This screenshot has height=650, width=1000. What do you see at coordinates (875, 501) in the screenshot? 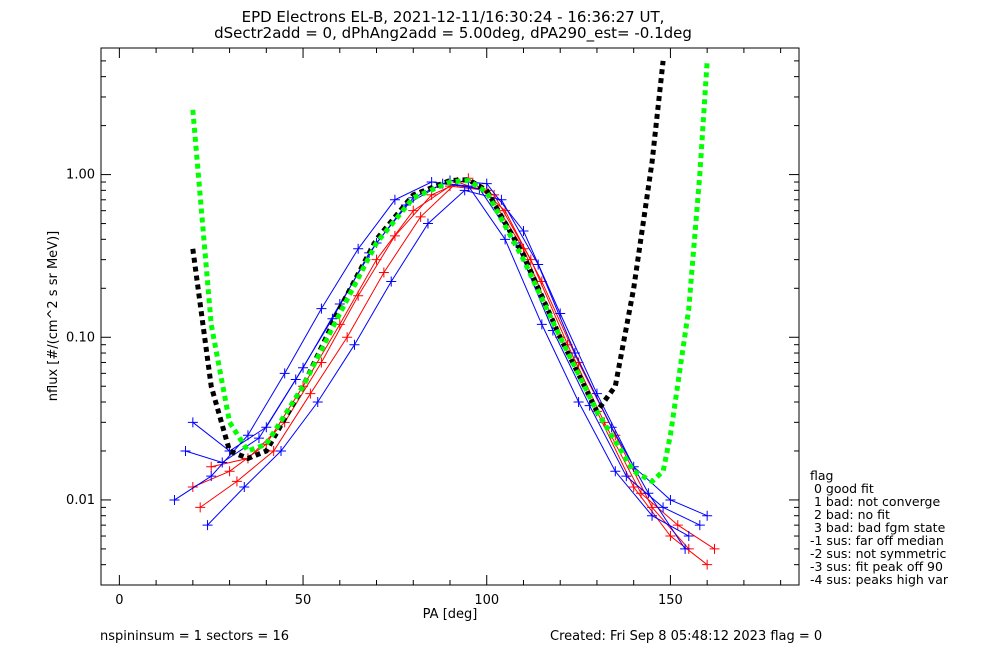
I see `legend-item-1: 1 bad: not converge` at bounding box center [875, 501].